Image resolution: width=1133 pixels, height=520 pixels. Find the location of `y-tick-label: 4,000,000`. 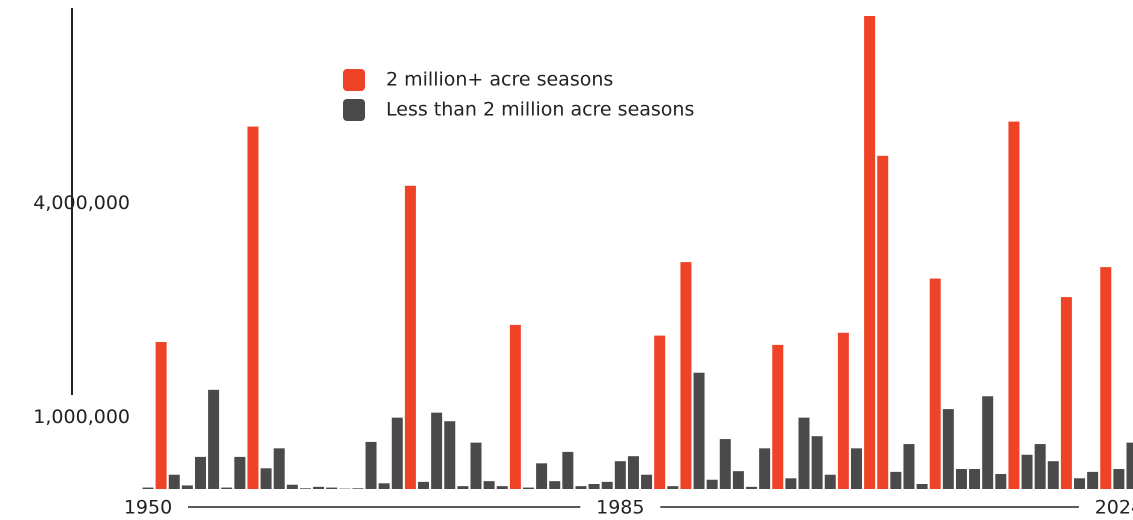

y-tick-label: 4,000,000 is located at coordinates (81, 203).